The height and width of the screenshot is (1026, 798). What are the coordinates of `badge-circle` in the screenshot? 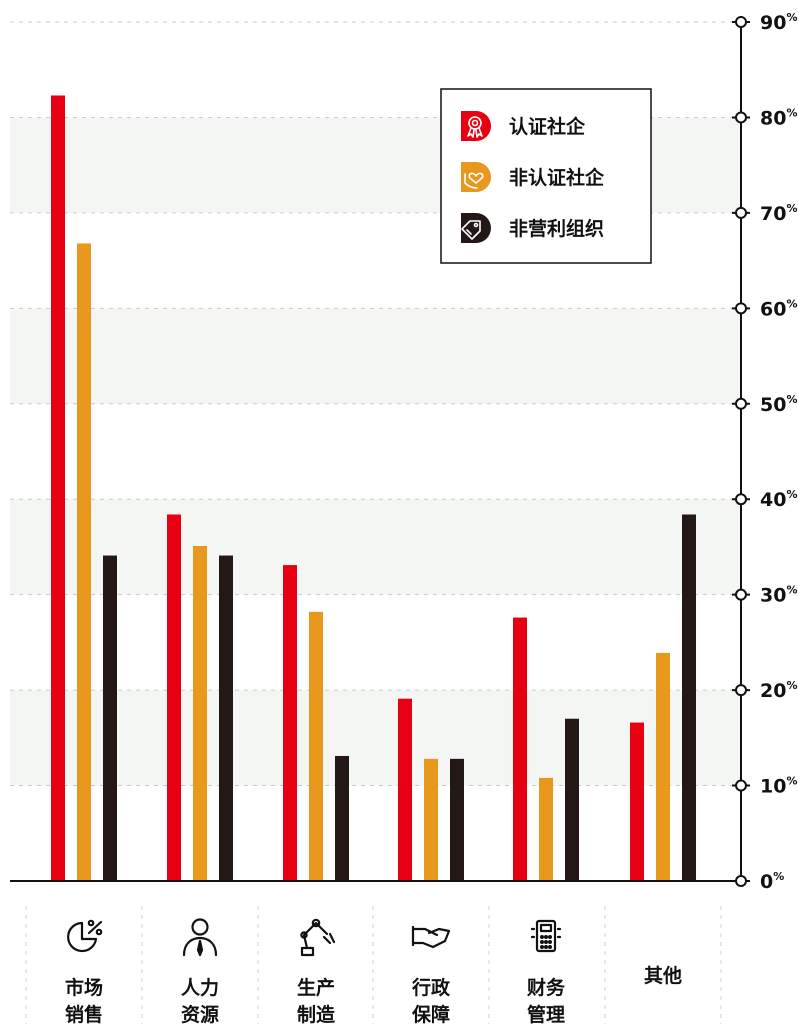 It's located at (475, 123).